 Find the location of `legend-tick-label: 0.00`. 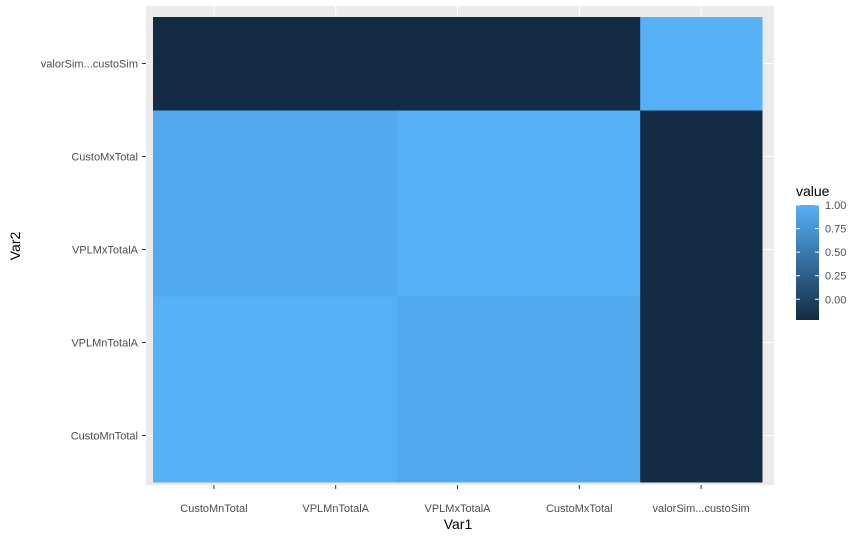

legend-tick-label: 0.00 is located at coordinates (835, 300).